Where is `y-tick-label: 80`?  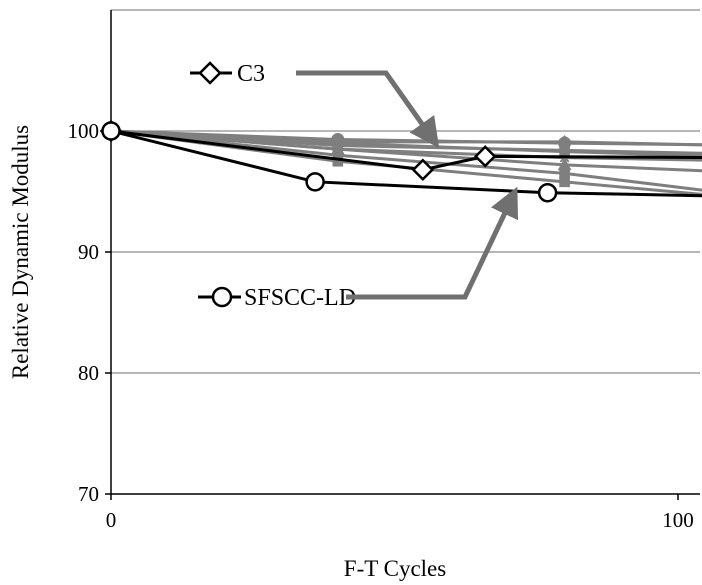 y-tick-label: 80 is located at coordinates (88, 373).